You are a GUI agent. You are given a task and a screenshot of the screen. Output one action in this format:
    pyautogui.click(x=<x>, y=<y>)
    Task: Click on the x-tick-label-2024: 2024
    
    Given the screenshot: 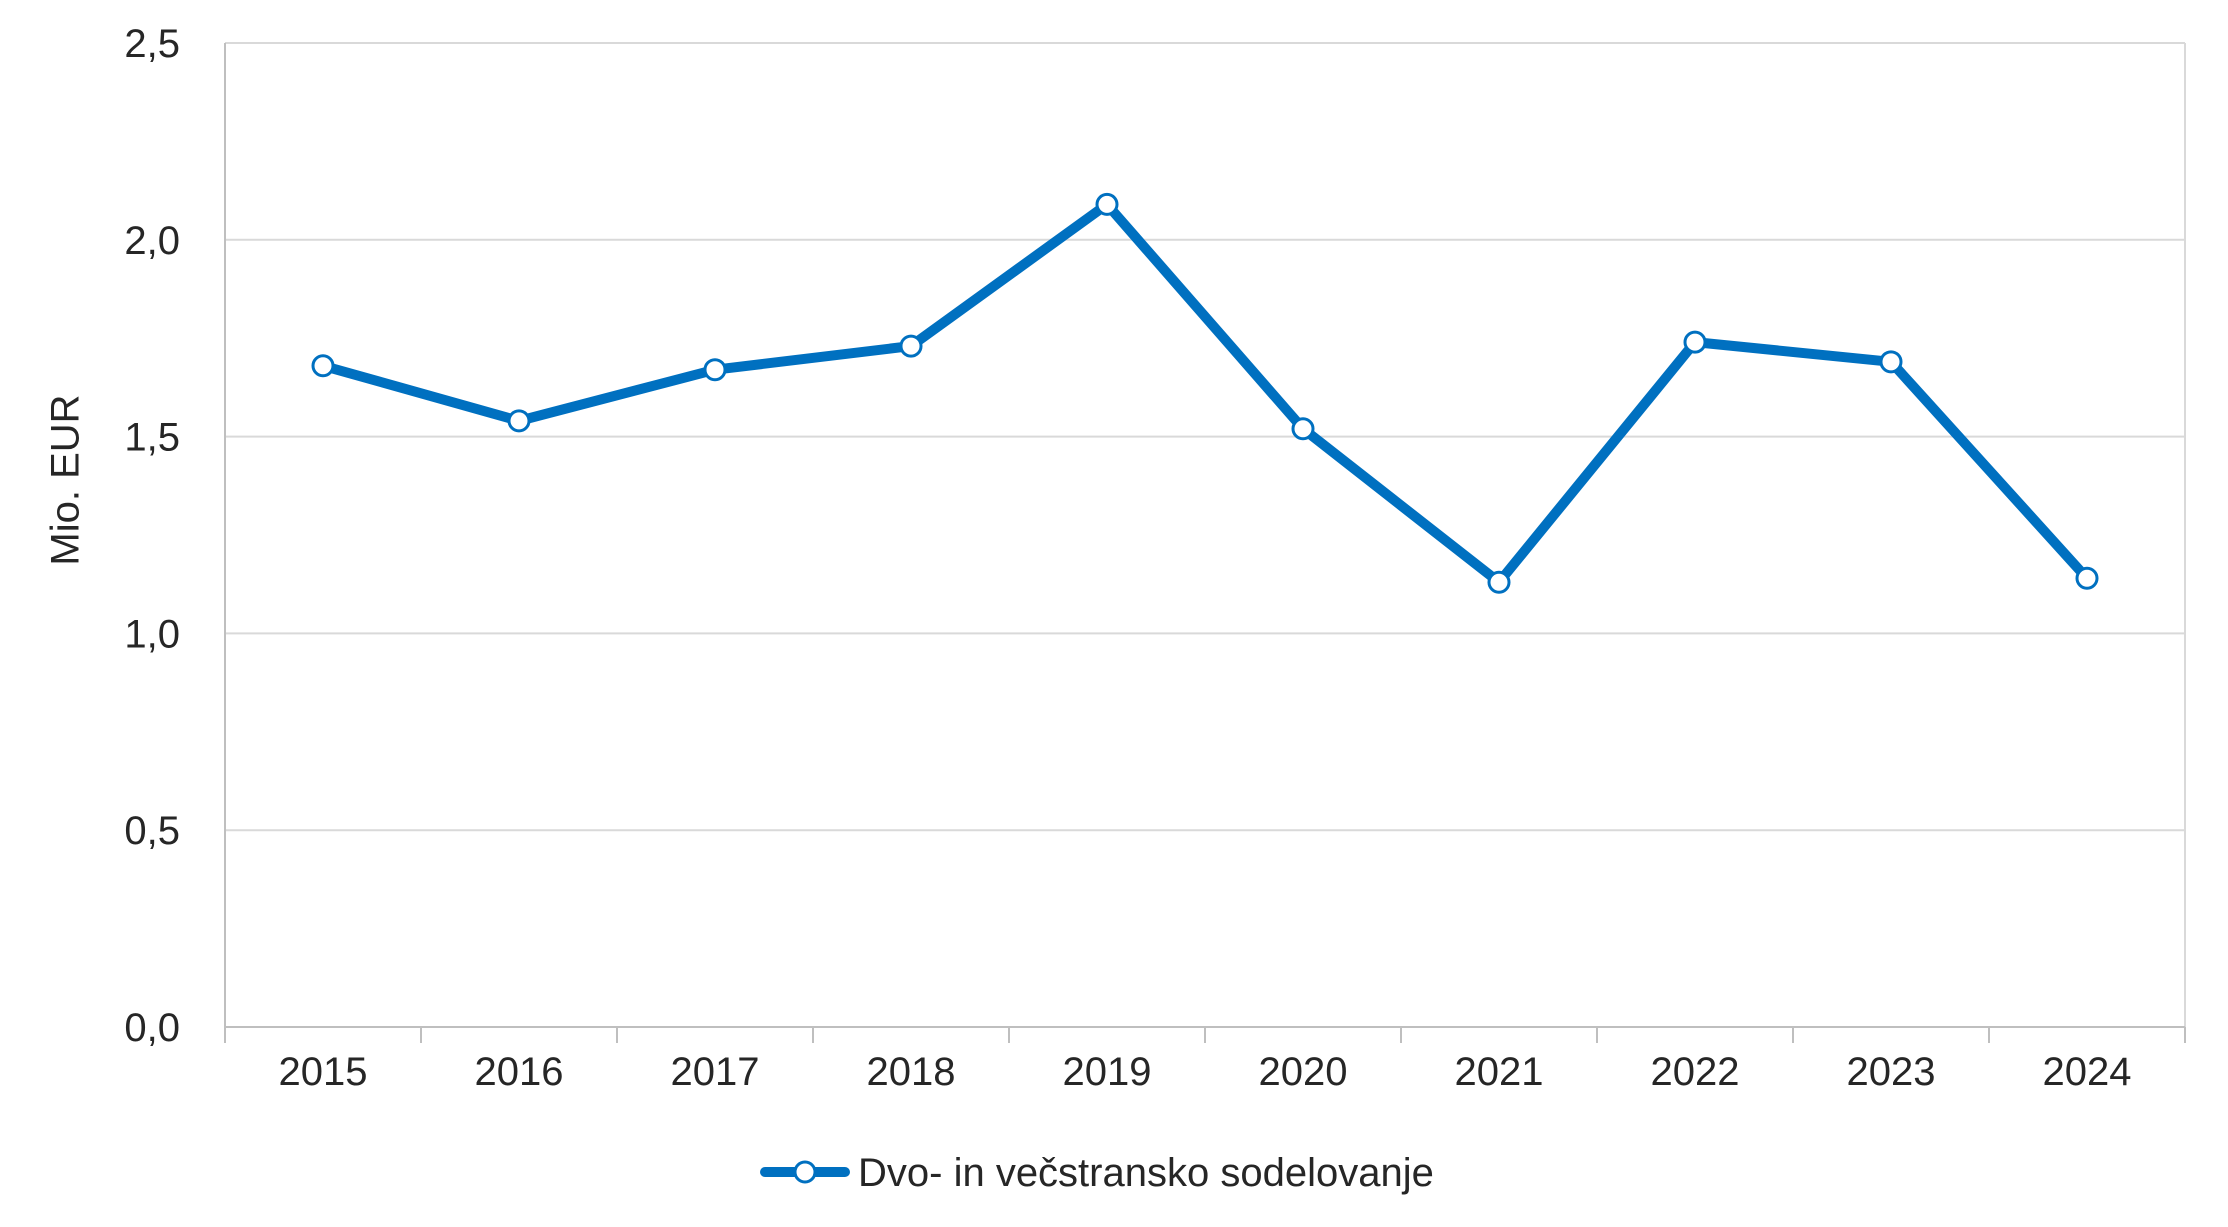 What is the action you would take?
    pyautogui.click(x=2087, y=1072)
    